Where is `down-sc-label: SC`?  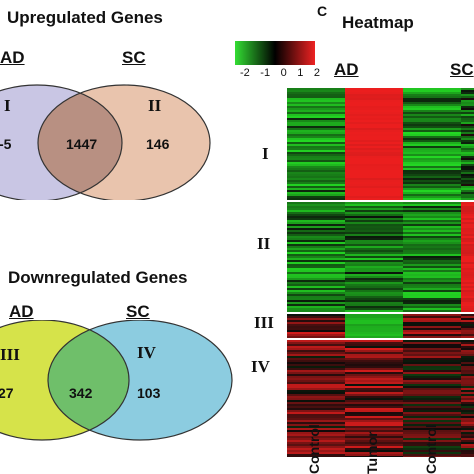 down-sc-label: SC is located at coordinates (138, 311).